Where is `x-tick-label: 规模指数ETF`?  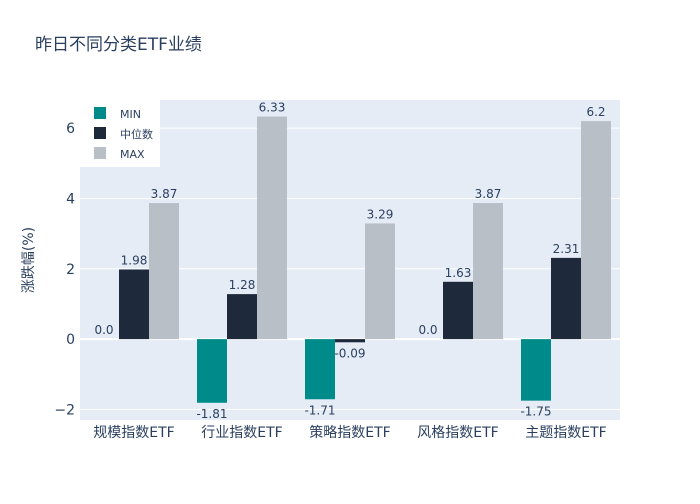 x-tick-label: 规模指数ETF is located at coordinates (133, 433).